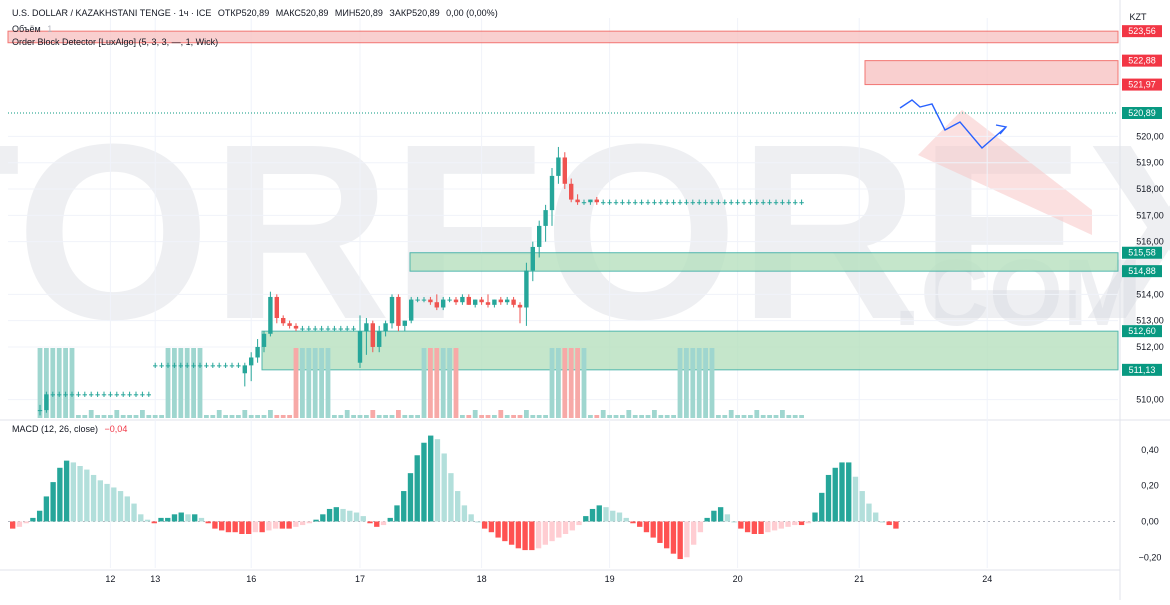  Describe the element at coordinates (482, 579) in the screenshot. I see `time-tick-label: 18` at that location.